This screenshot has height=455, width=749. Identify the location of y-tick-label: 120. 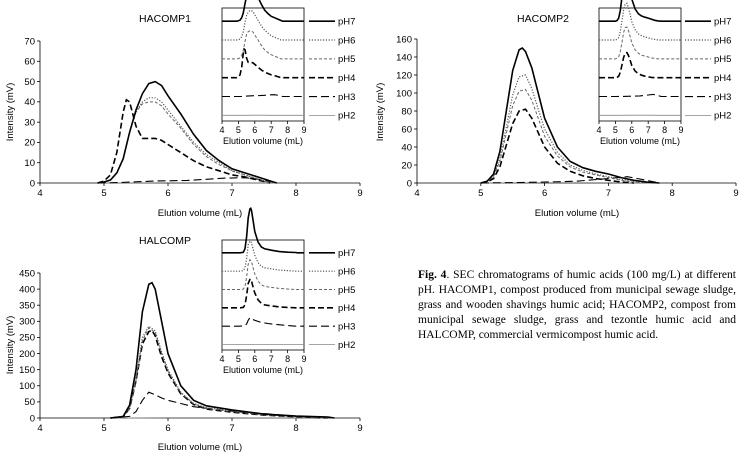
(404, 75).